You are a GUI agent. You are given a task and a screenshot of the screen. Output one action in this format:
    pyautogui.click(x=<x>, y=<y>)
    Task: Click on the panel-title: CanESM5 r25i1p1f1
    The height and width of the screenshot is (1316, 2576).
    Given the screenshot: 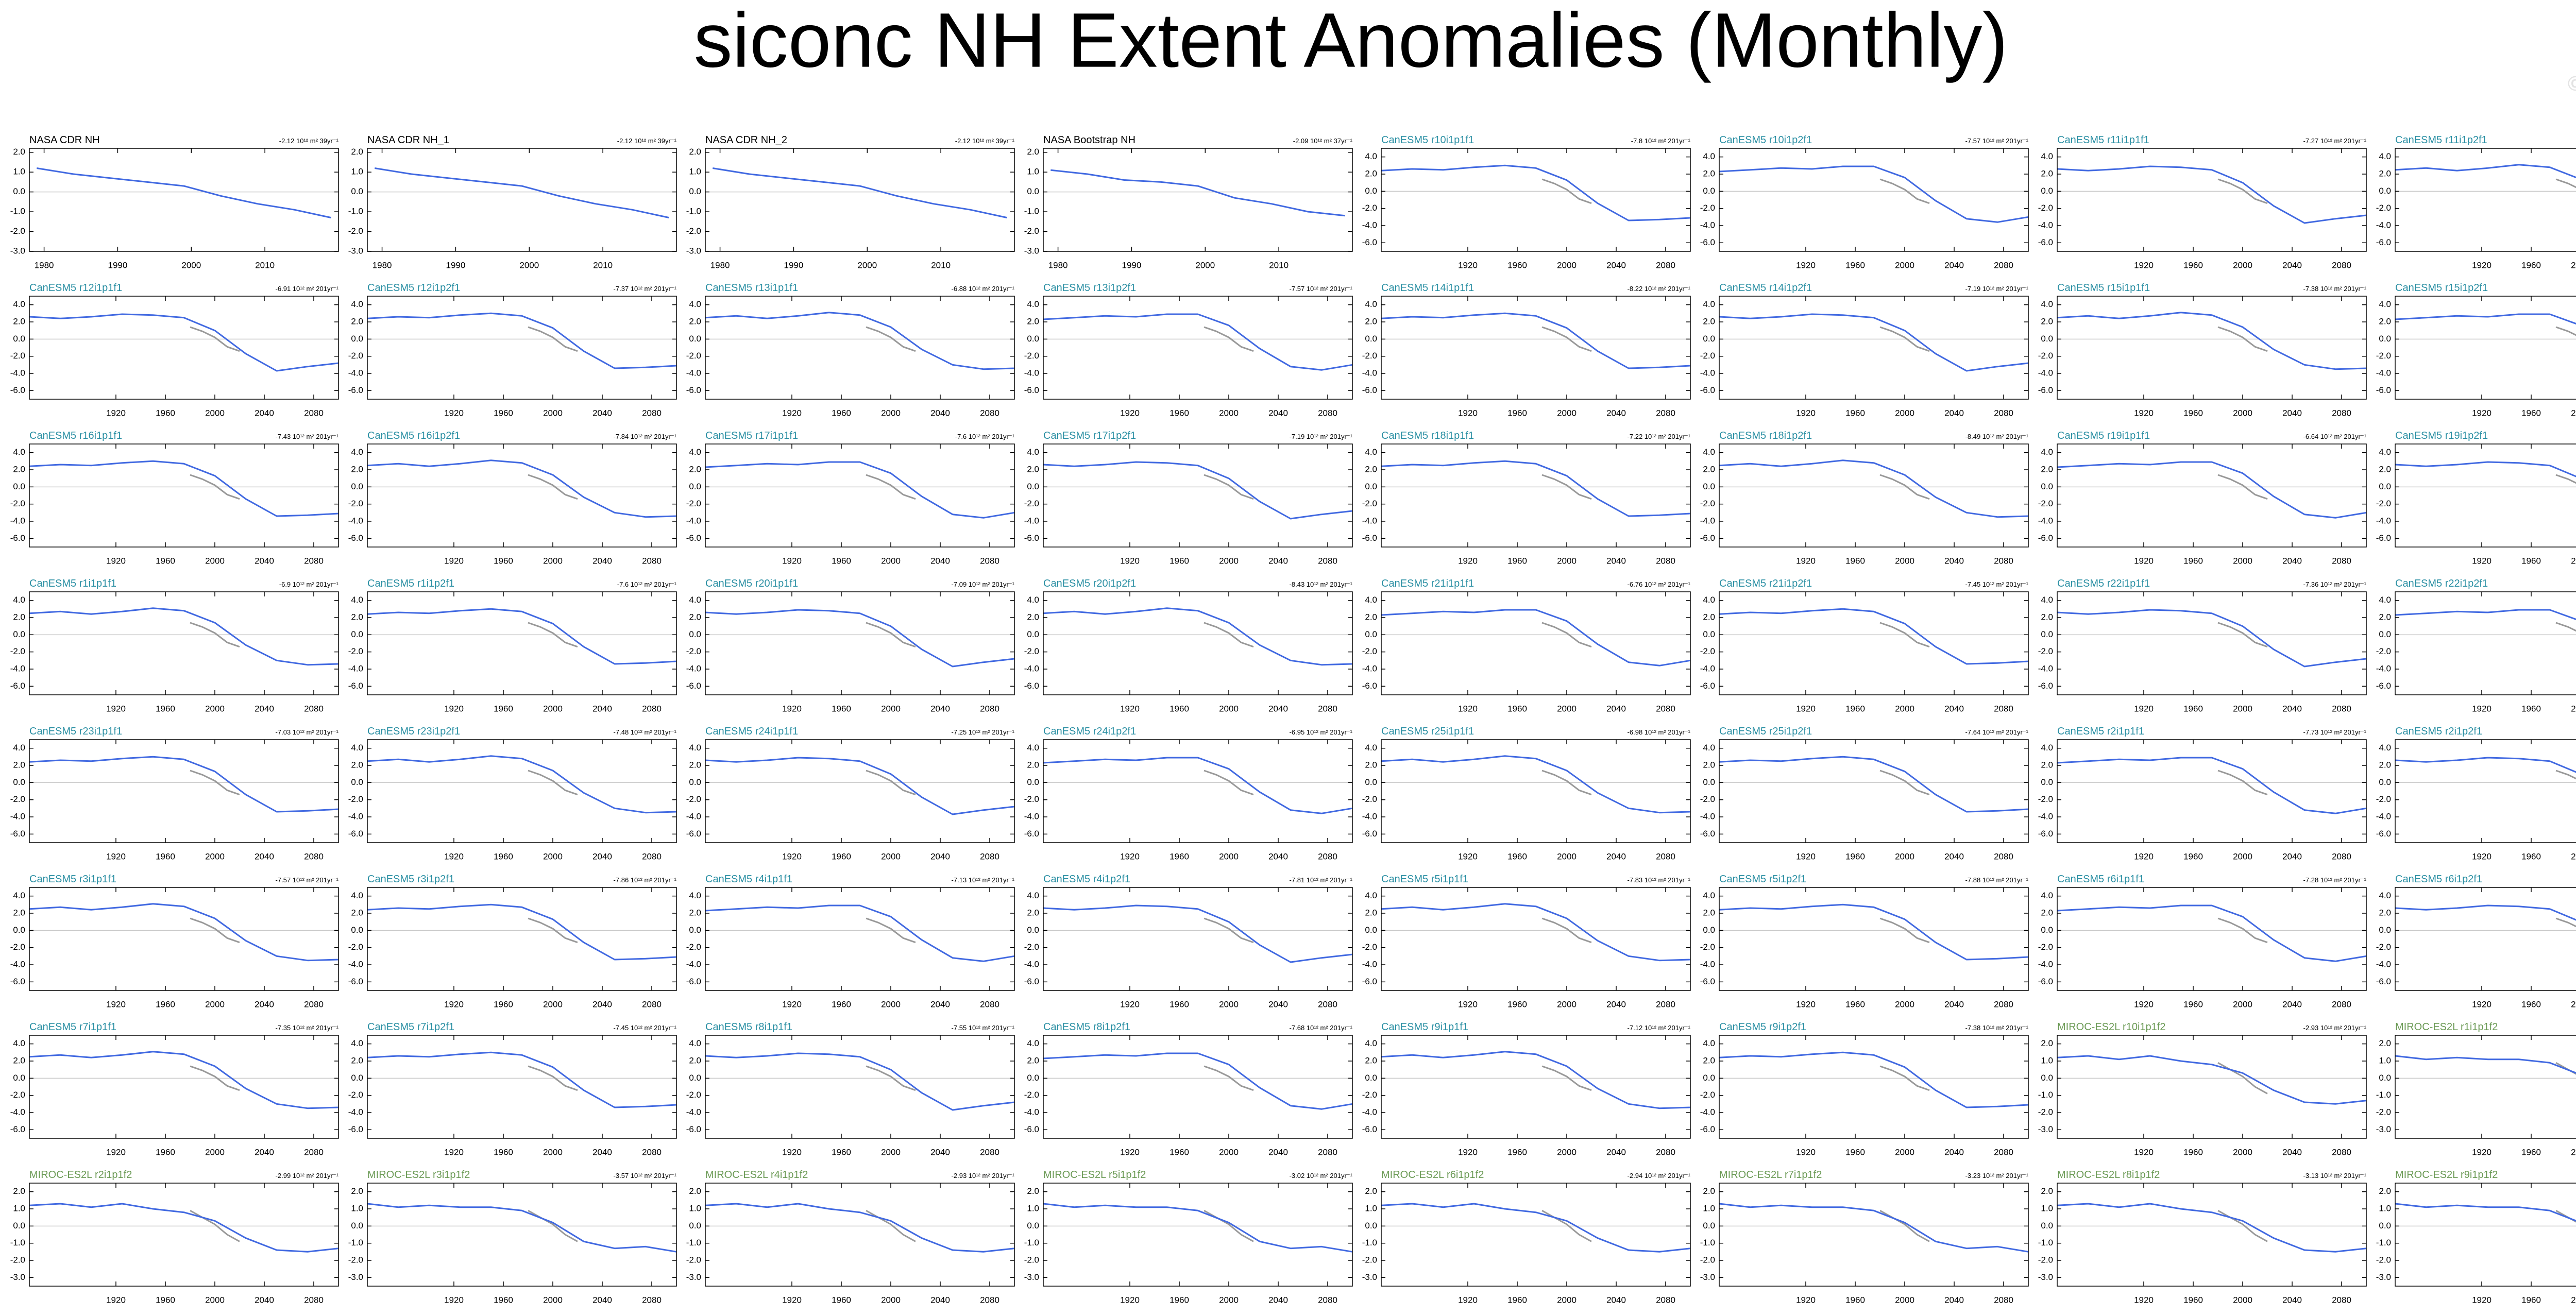 What is the action you would take?
    pyautogui.click(x=1427, y=731)
    